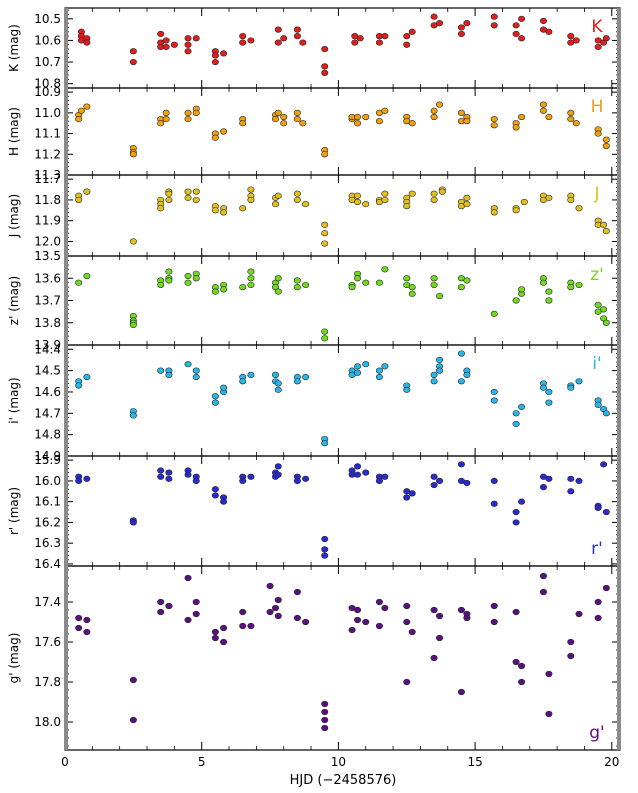 This screenshot has width=638, height=793. Describe the element at coordinates (314, 512) in the screenshot. I see `panel-r-prime: 15.9 16.0 16.1 16.2 16.3 16.4 r' (mag) r'` at that location.